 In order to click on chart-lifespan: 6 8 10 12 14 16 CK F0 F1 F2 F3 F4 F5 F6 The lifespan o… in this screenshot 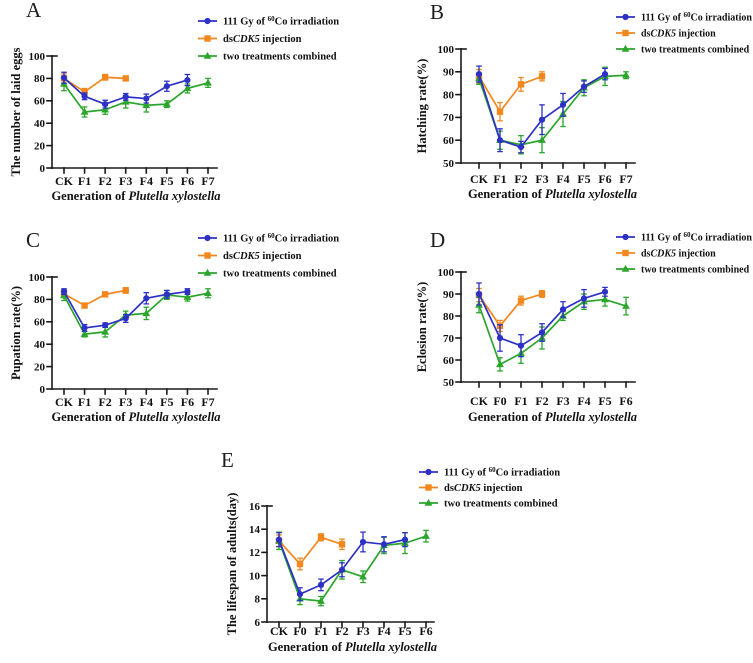, I will do `click(392, 560)`.